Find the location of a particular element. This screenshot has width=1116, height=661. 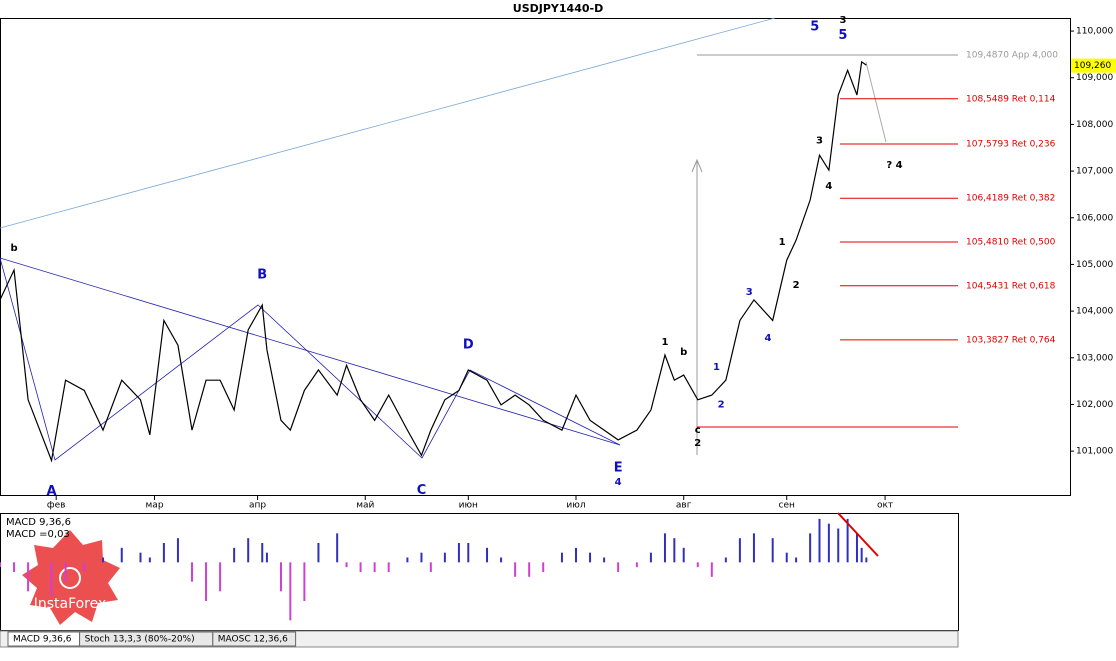

y-tick-label: 109,000 is located at coordinates (1094, 78).